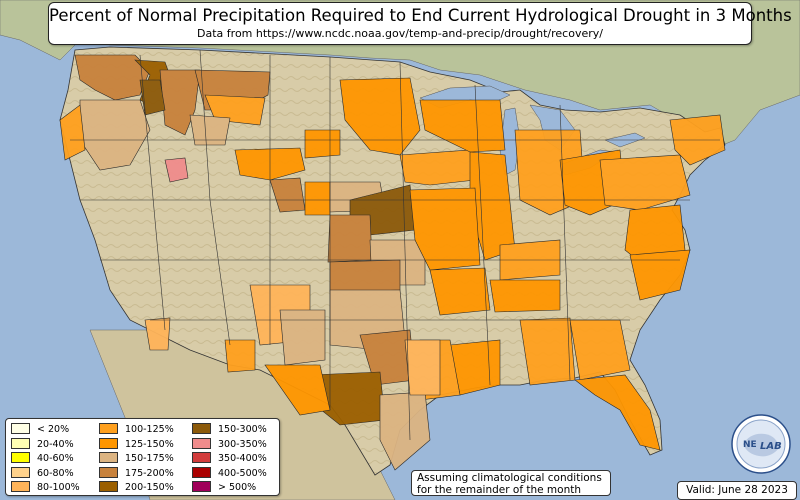  Describe the element at coordinates (302, 337) in the screenshot. I see `region-nm-tan` at that location.